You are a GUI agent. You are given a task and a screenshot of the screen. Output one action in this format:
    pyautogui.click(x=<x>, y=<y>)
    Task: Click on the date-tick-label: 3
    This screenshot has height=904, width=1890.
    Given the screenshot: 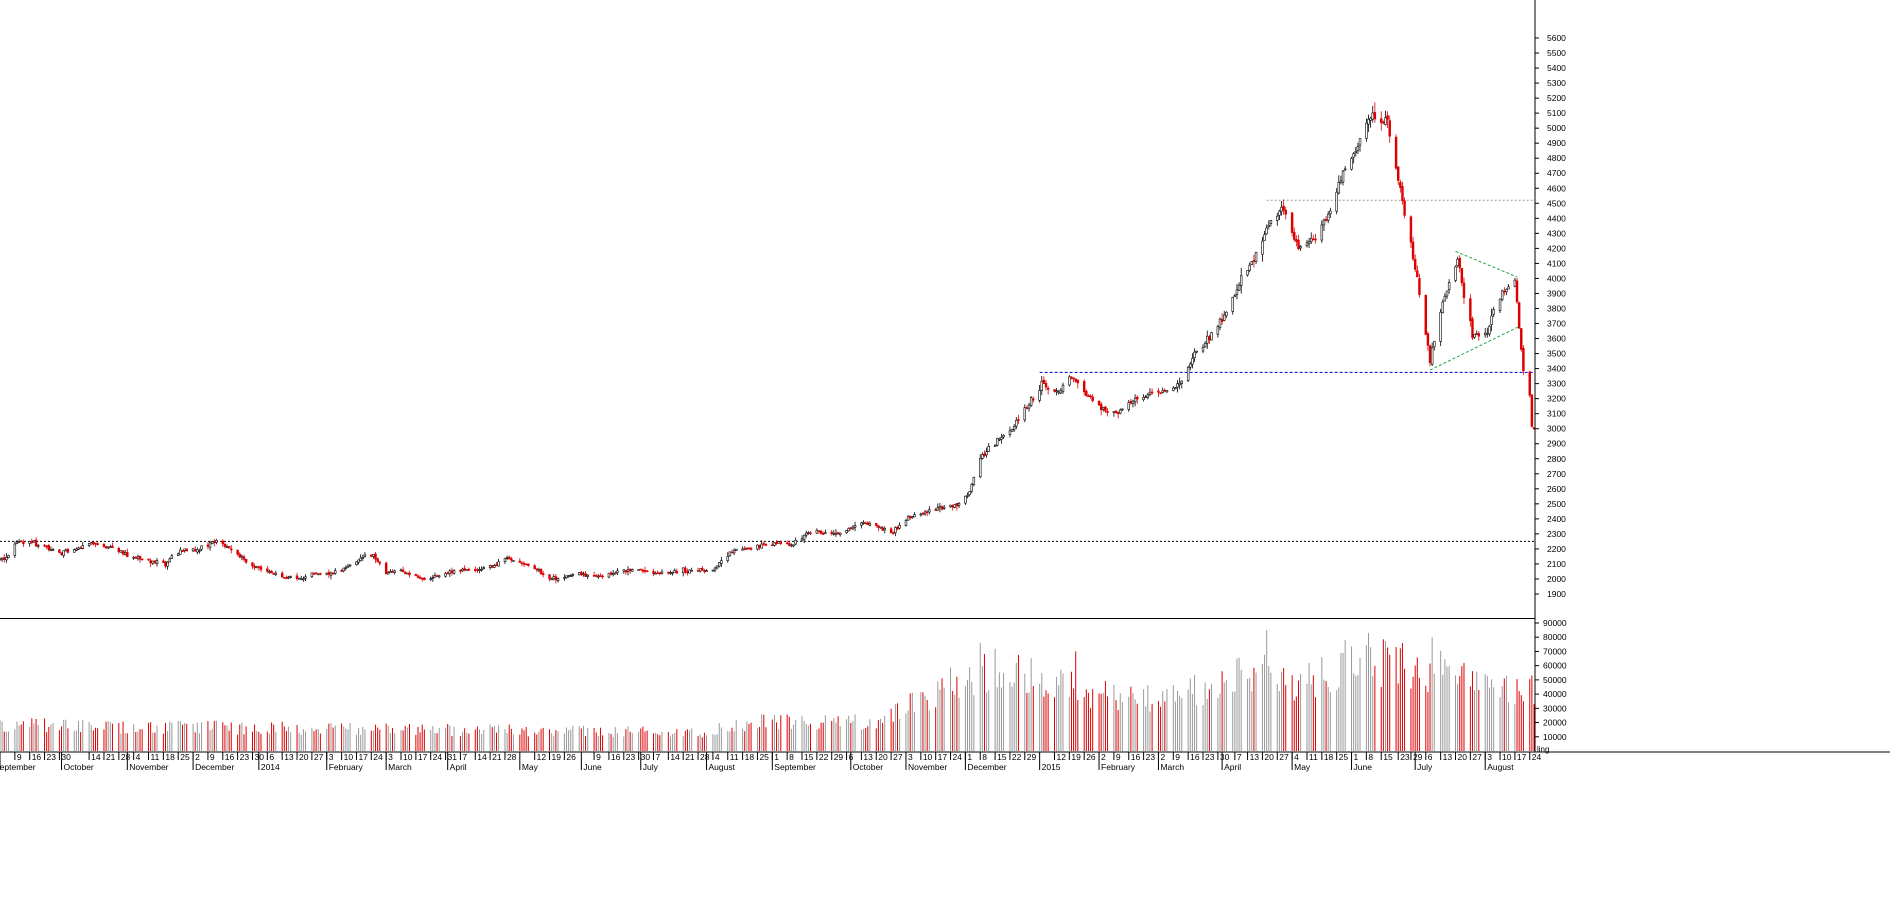 What is the action you would take?
    pyautogui.click(x=390, y=757)
    